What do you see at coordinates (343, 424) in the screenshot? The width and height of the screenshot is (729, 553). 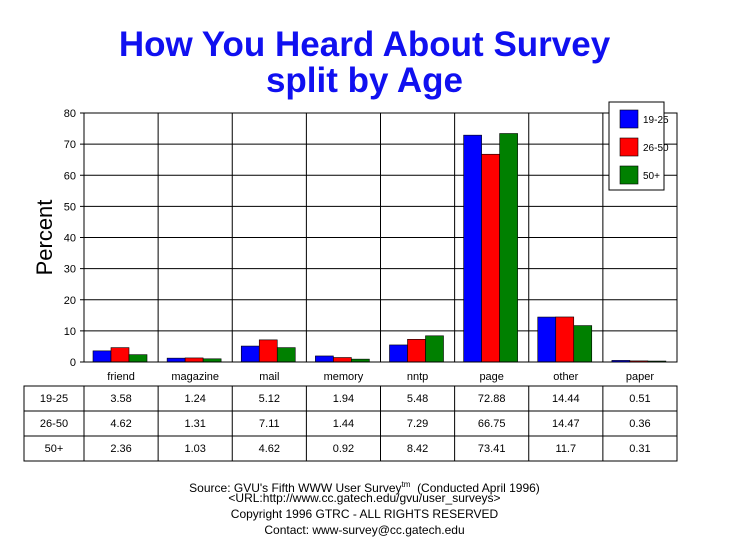 I see `table-cell: 1.44` at bounding box center [343, 424].